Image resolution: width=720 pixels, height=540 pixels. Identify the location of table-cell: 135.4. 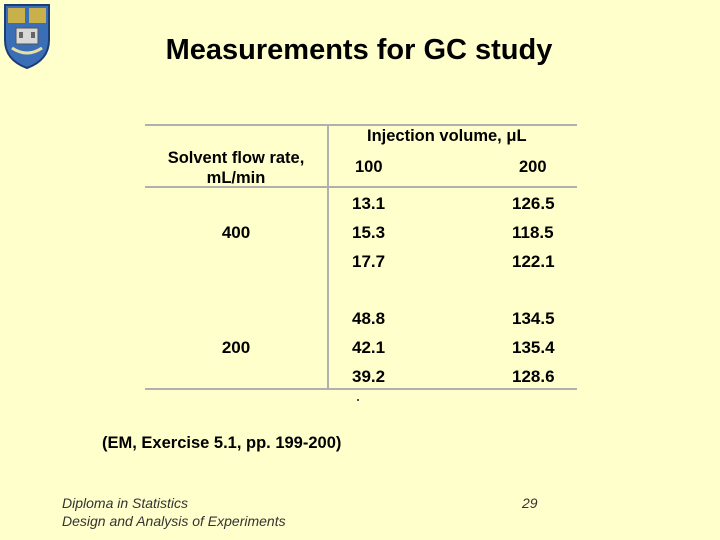
(533, 347).